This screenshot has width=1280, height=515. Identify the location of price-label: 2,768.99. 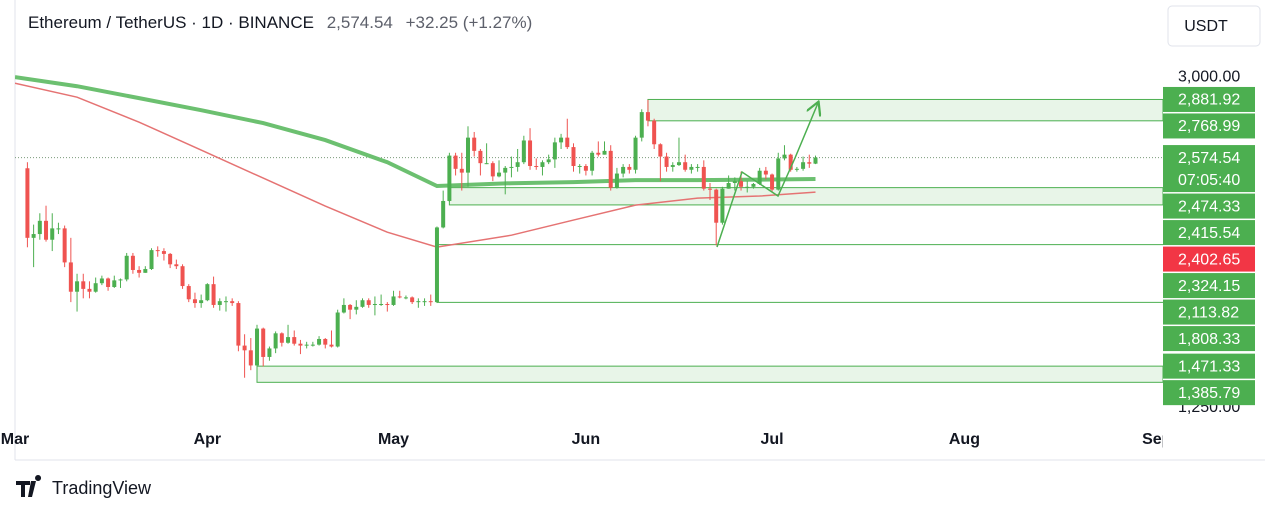
(1209, 126).